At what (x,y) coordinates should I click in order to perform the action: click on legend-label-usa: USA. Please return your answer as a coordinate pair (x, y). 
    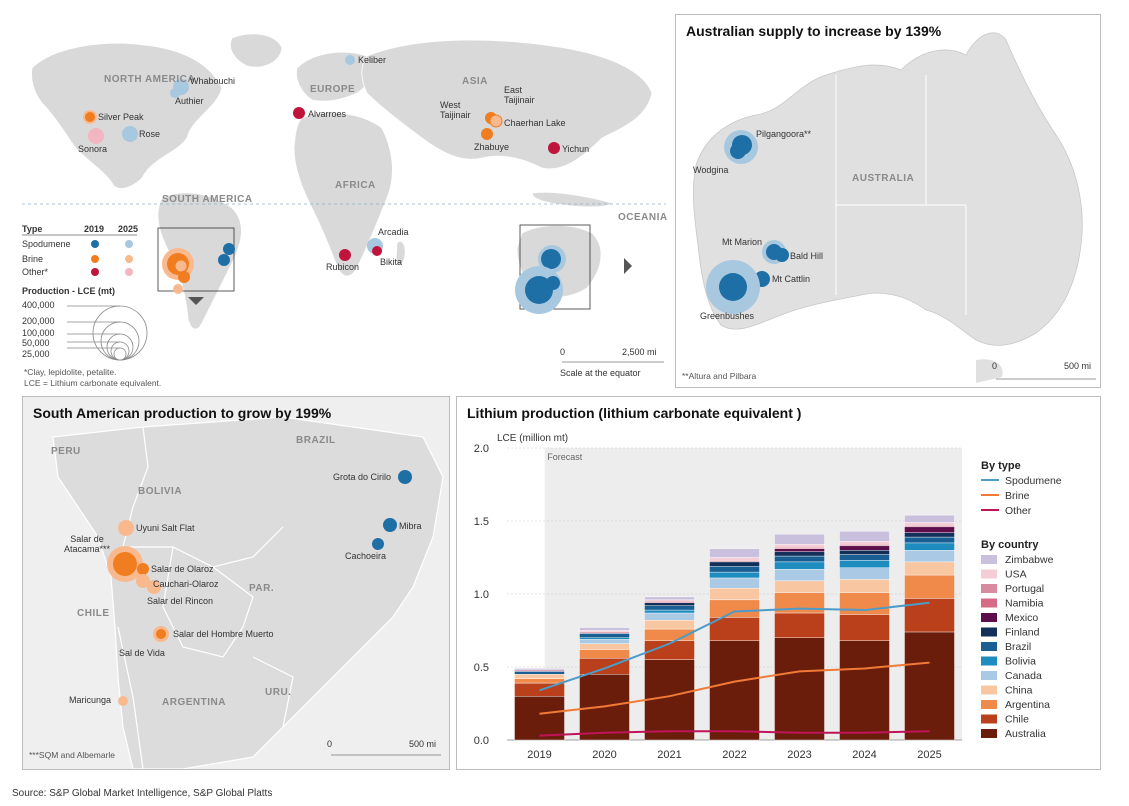
    Looking at the image, I should click on (1016, 575).